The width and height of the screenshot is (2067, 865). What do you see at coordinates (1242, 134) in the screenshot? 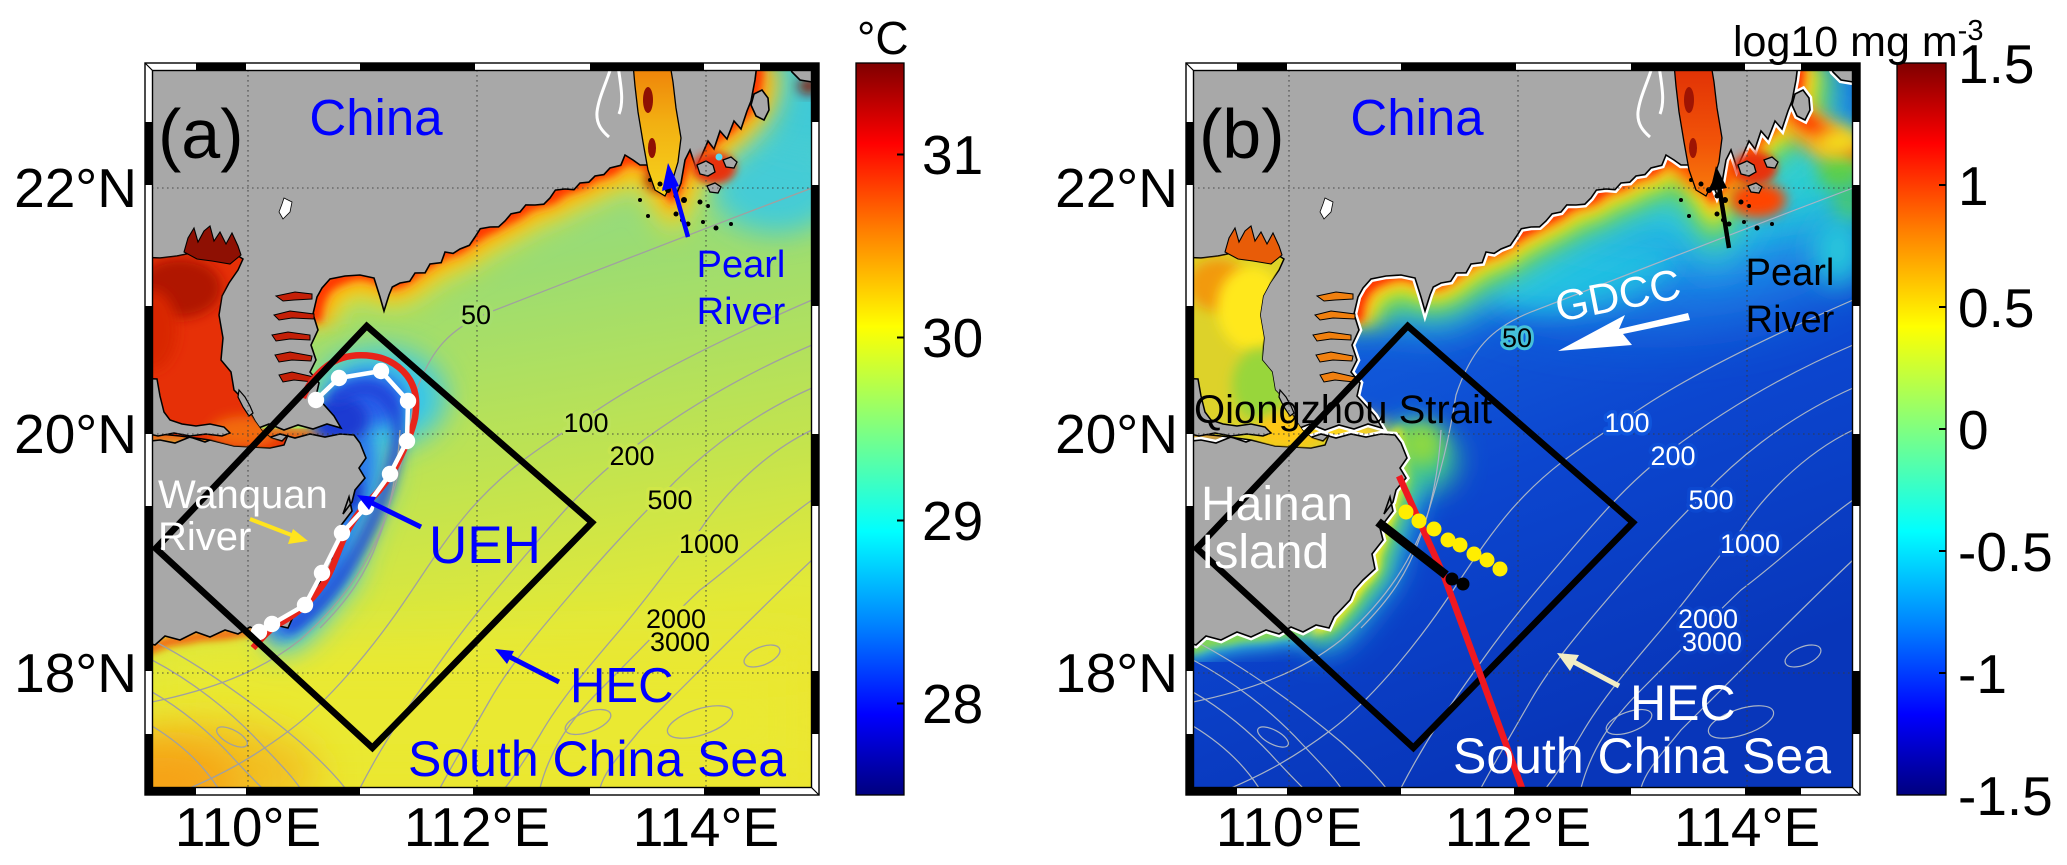
I see `svg-text: (b)` at bounding box center [1242, 134].